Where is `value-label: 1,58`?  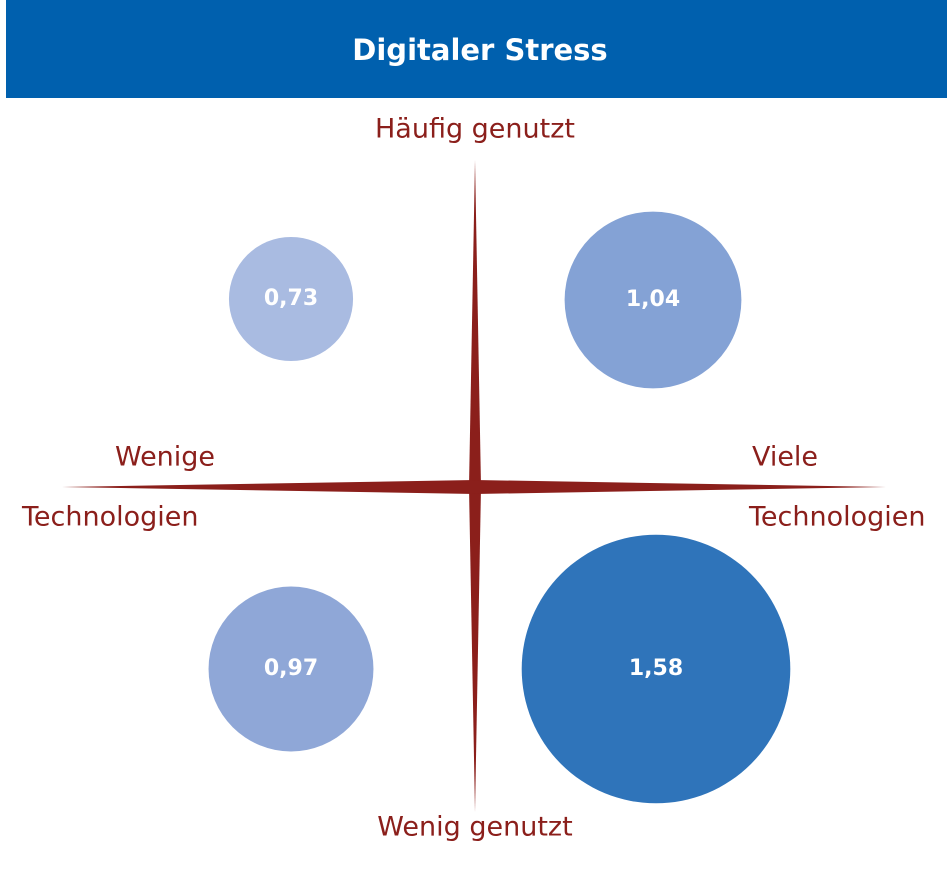
value-label: 1,58 is located at coordinates (656, 668).